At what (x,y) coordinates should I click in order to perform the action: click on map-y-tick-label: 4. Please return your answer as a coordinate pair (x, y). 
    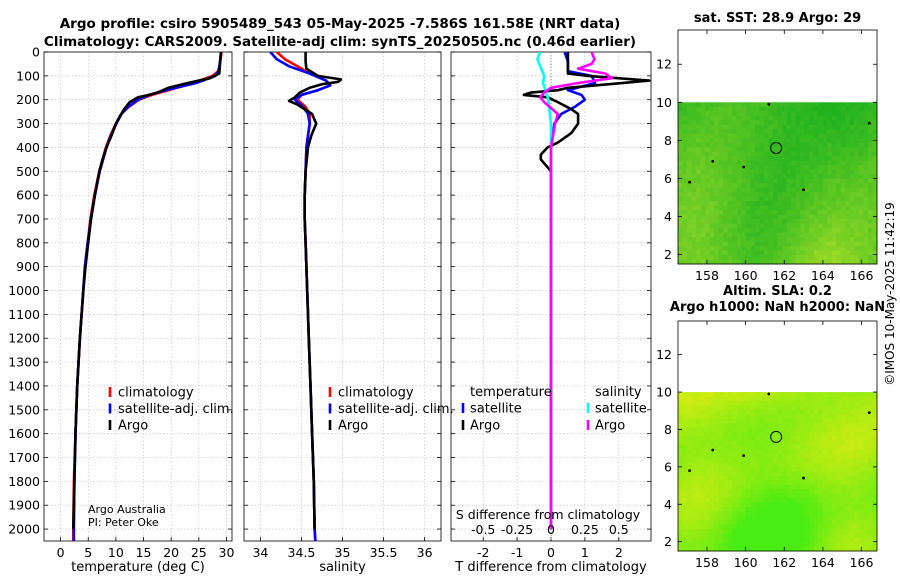
    Looking at the image, I should click on (668, 504).